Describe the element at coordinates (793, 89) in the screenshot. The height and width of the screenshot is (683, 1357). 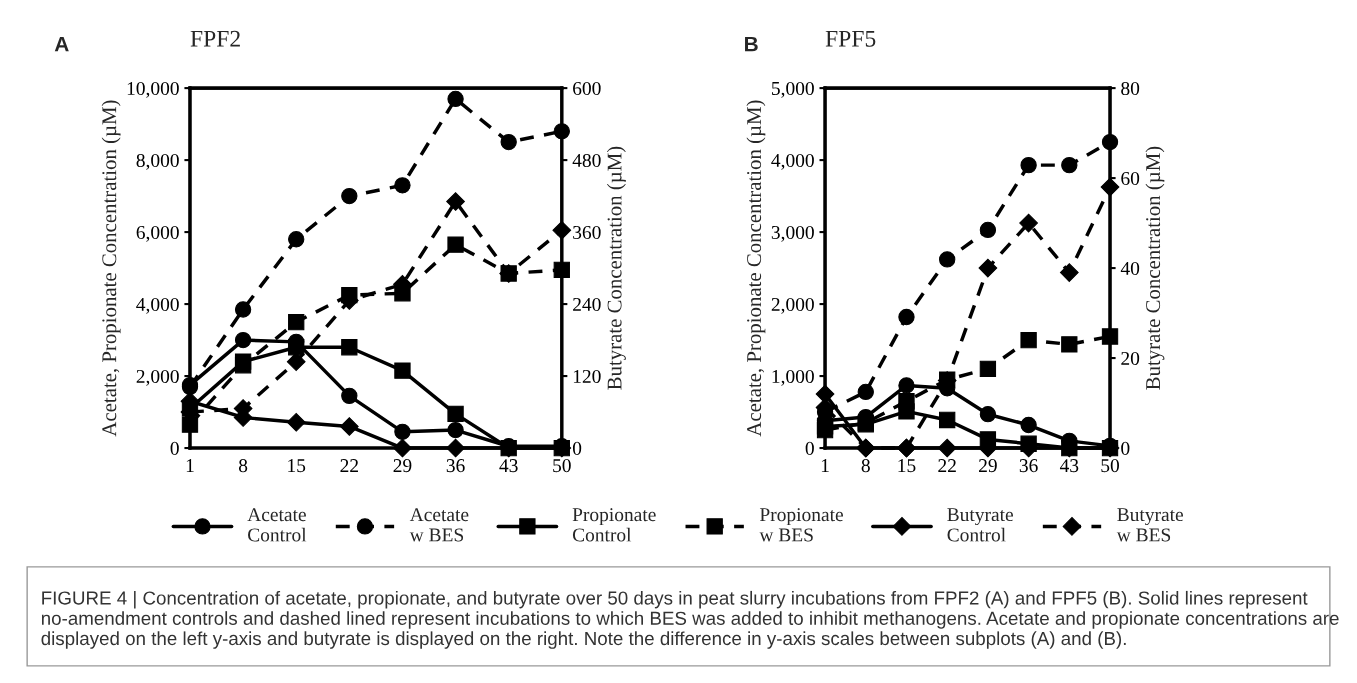
I see `y-tick-label: 5,000` at that location.